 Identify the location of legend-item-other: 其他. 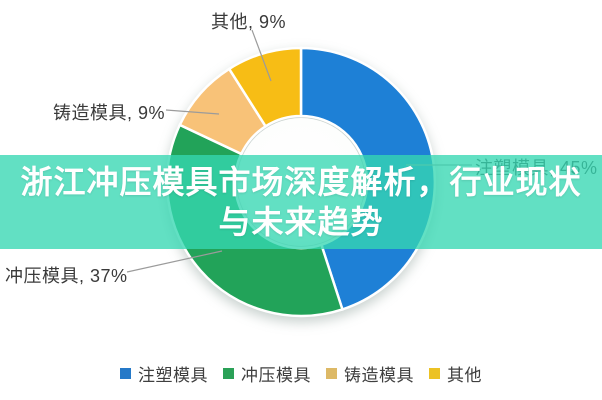
(455, 373).